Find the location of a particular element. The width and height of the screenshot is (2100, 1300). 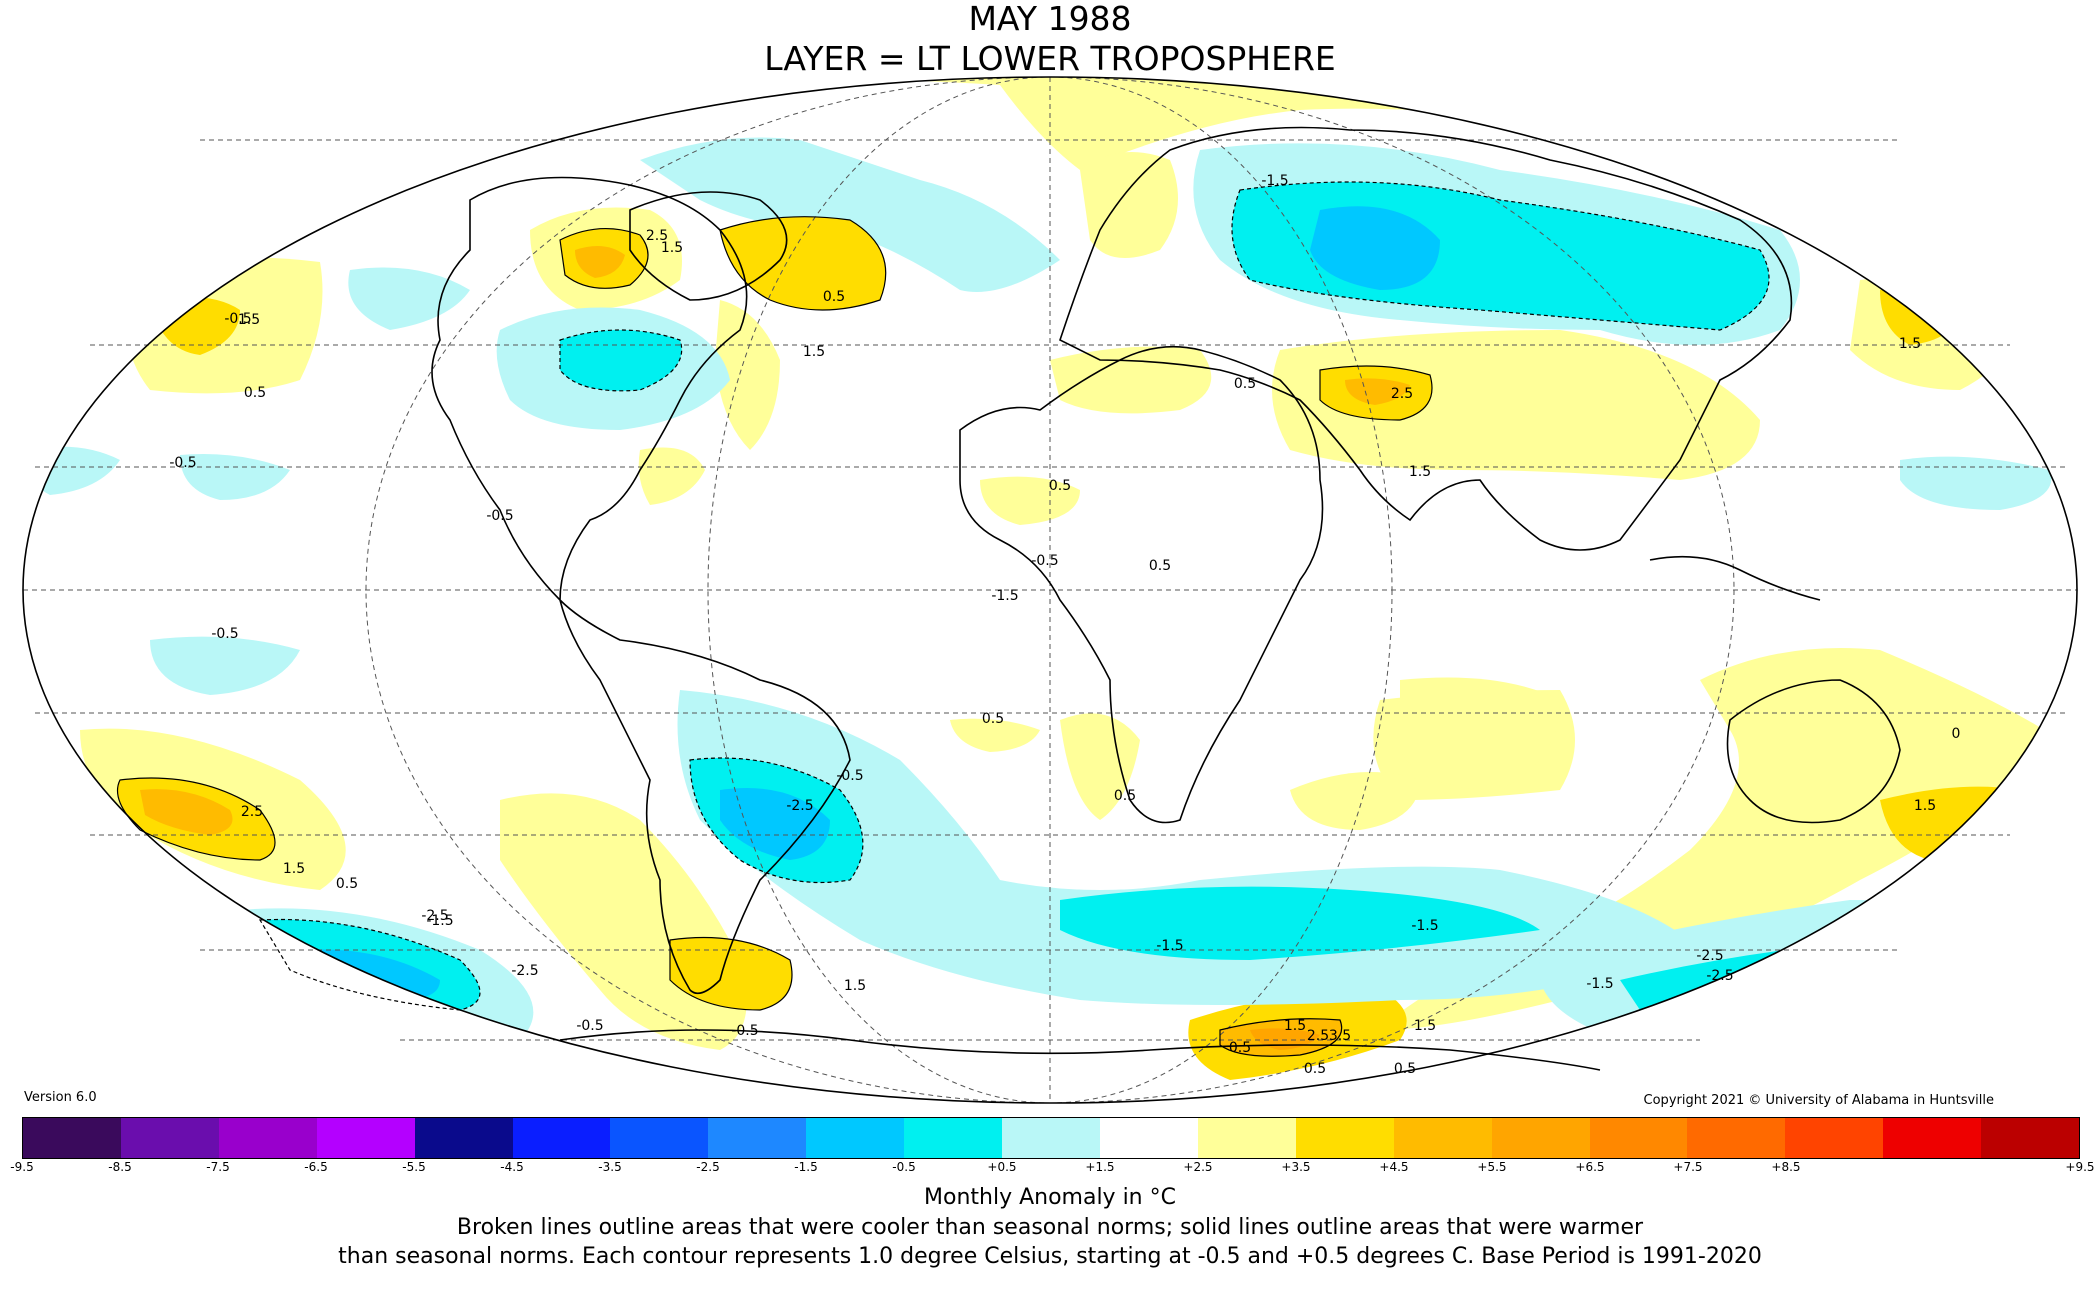

antarctica-outline is located at coordinates (1080, 1050).